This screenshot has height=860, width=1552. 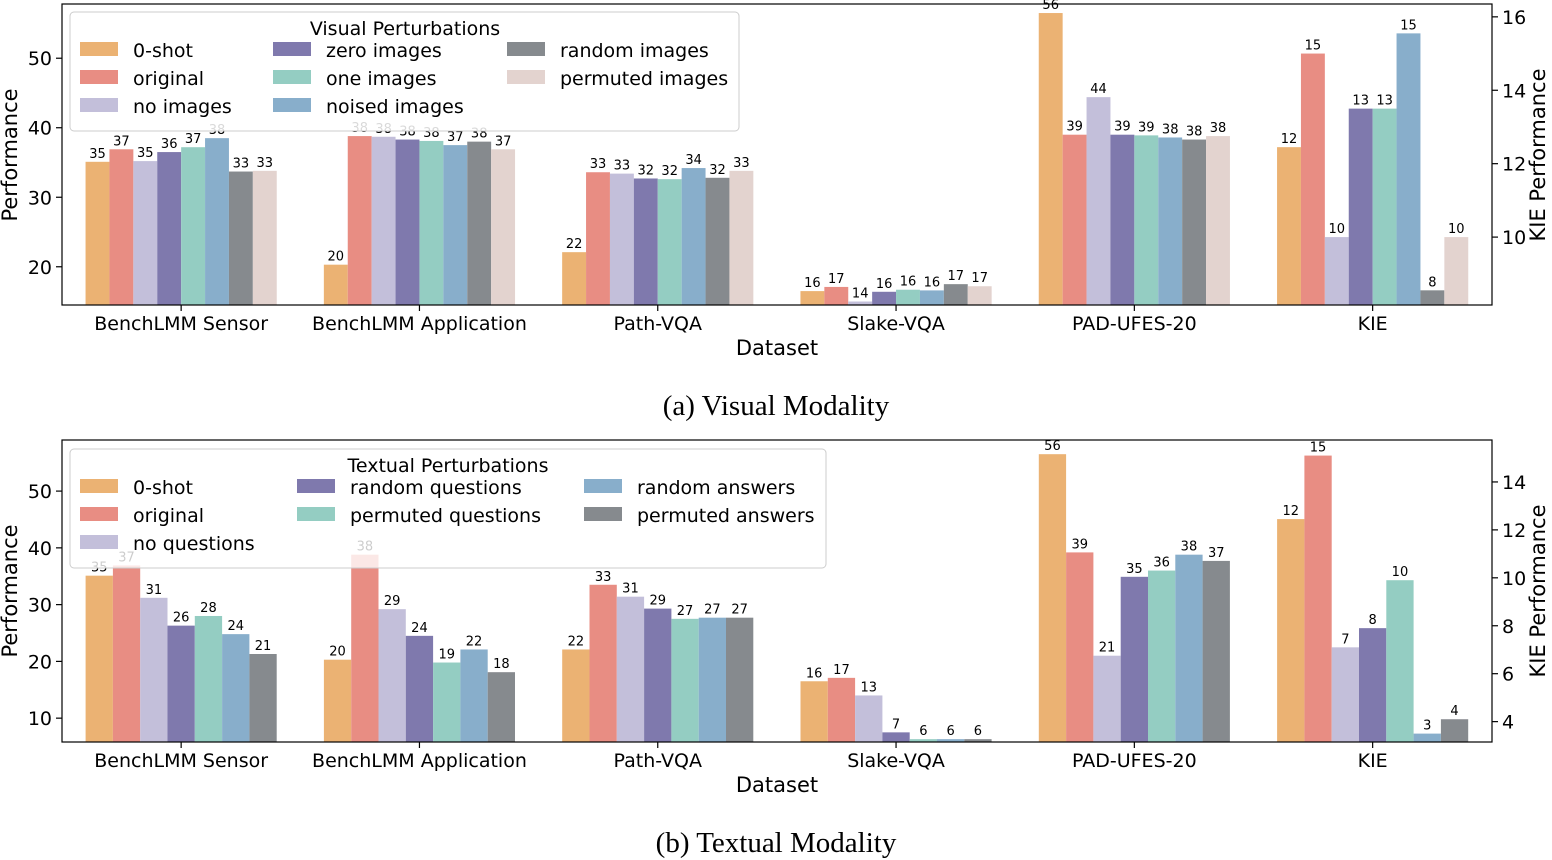 What do you see at coordinates (814, 711) in the screenshot?
I see `bar-textual-slake-vqa-0-shot` at bounding box center [814, 711].